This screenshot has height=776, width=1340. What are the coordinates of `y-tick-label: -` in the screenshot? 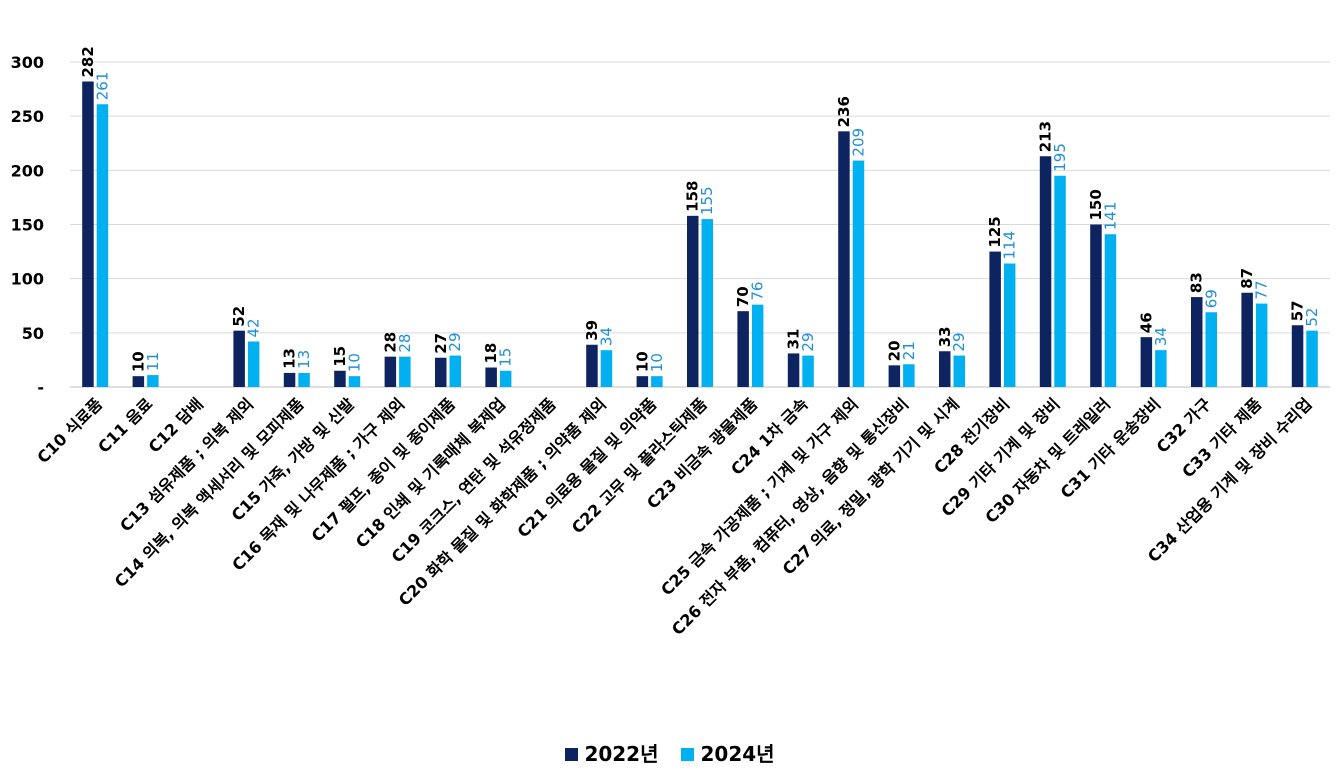 It's located at (40, 387).